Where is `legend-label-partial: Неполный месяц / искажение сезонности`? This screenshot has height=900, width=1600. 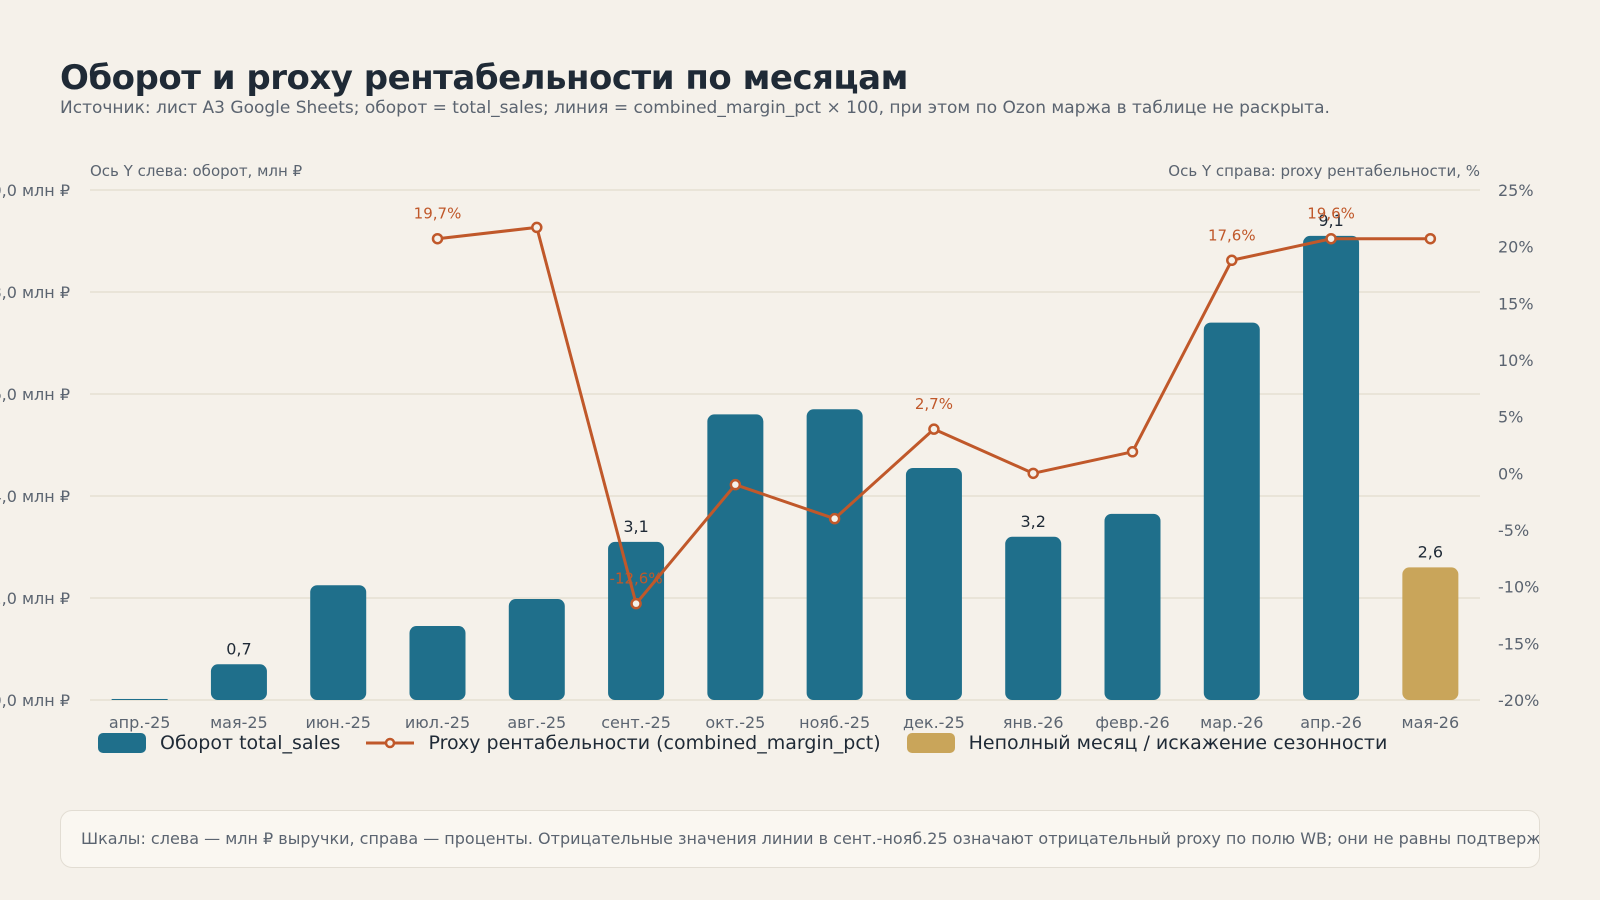 legend-label-partial: Неполный месяц / искажение сезонности is located at coordinates (1178, 743).